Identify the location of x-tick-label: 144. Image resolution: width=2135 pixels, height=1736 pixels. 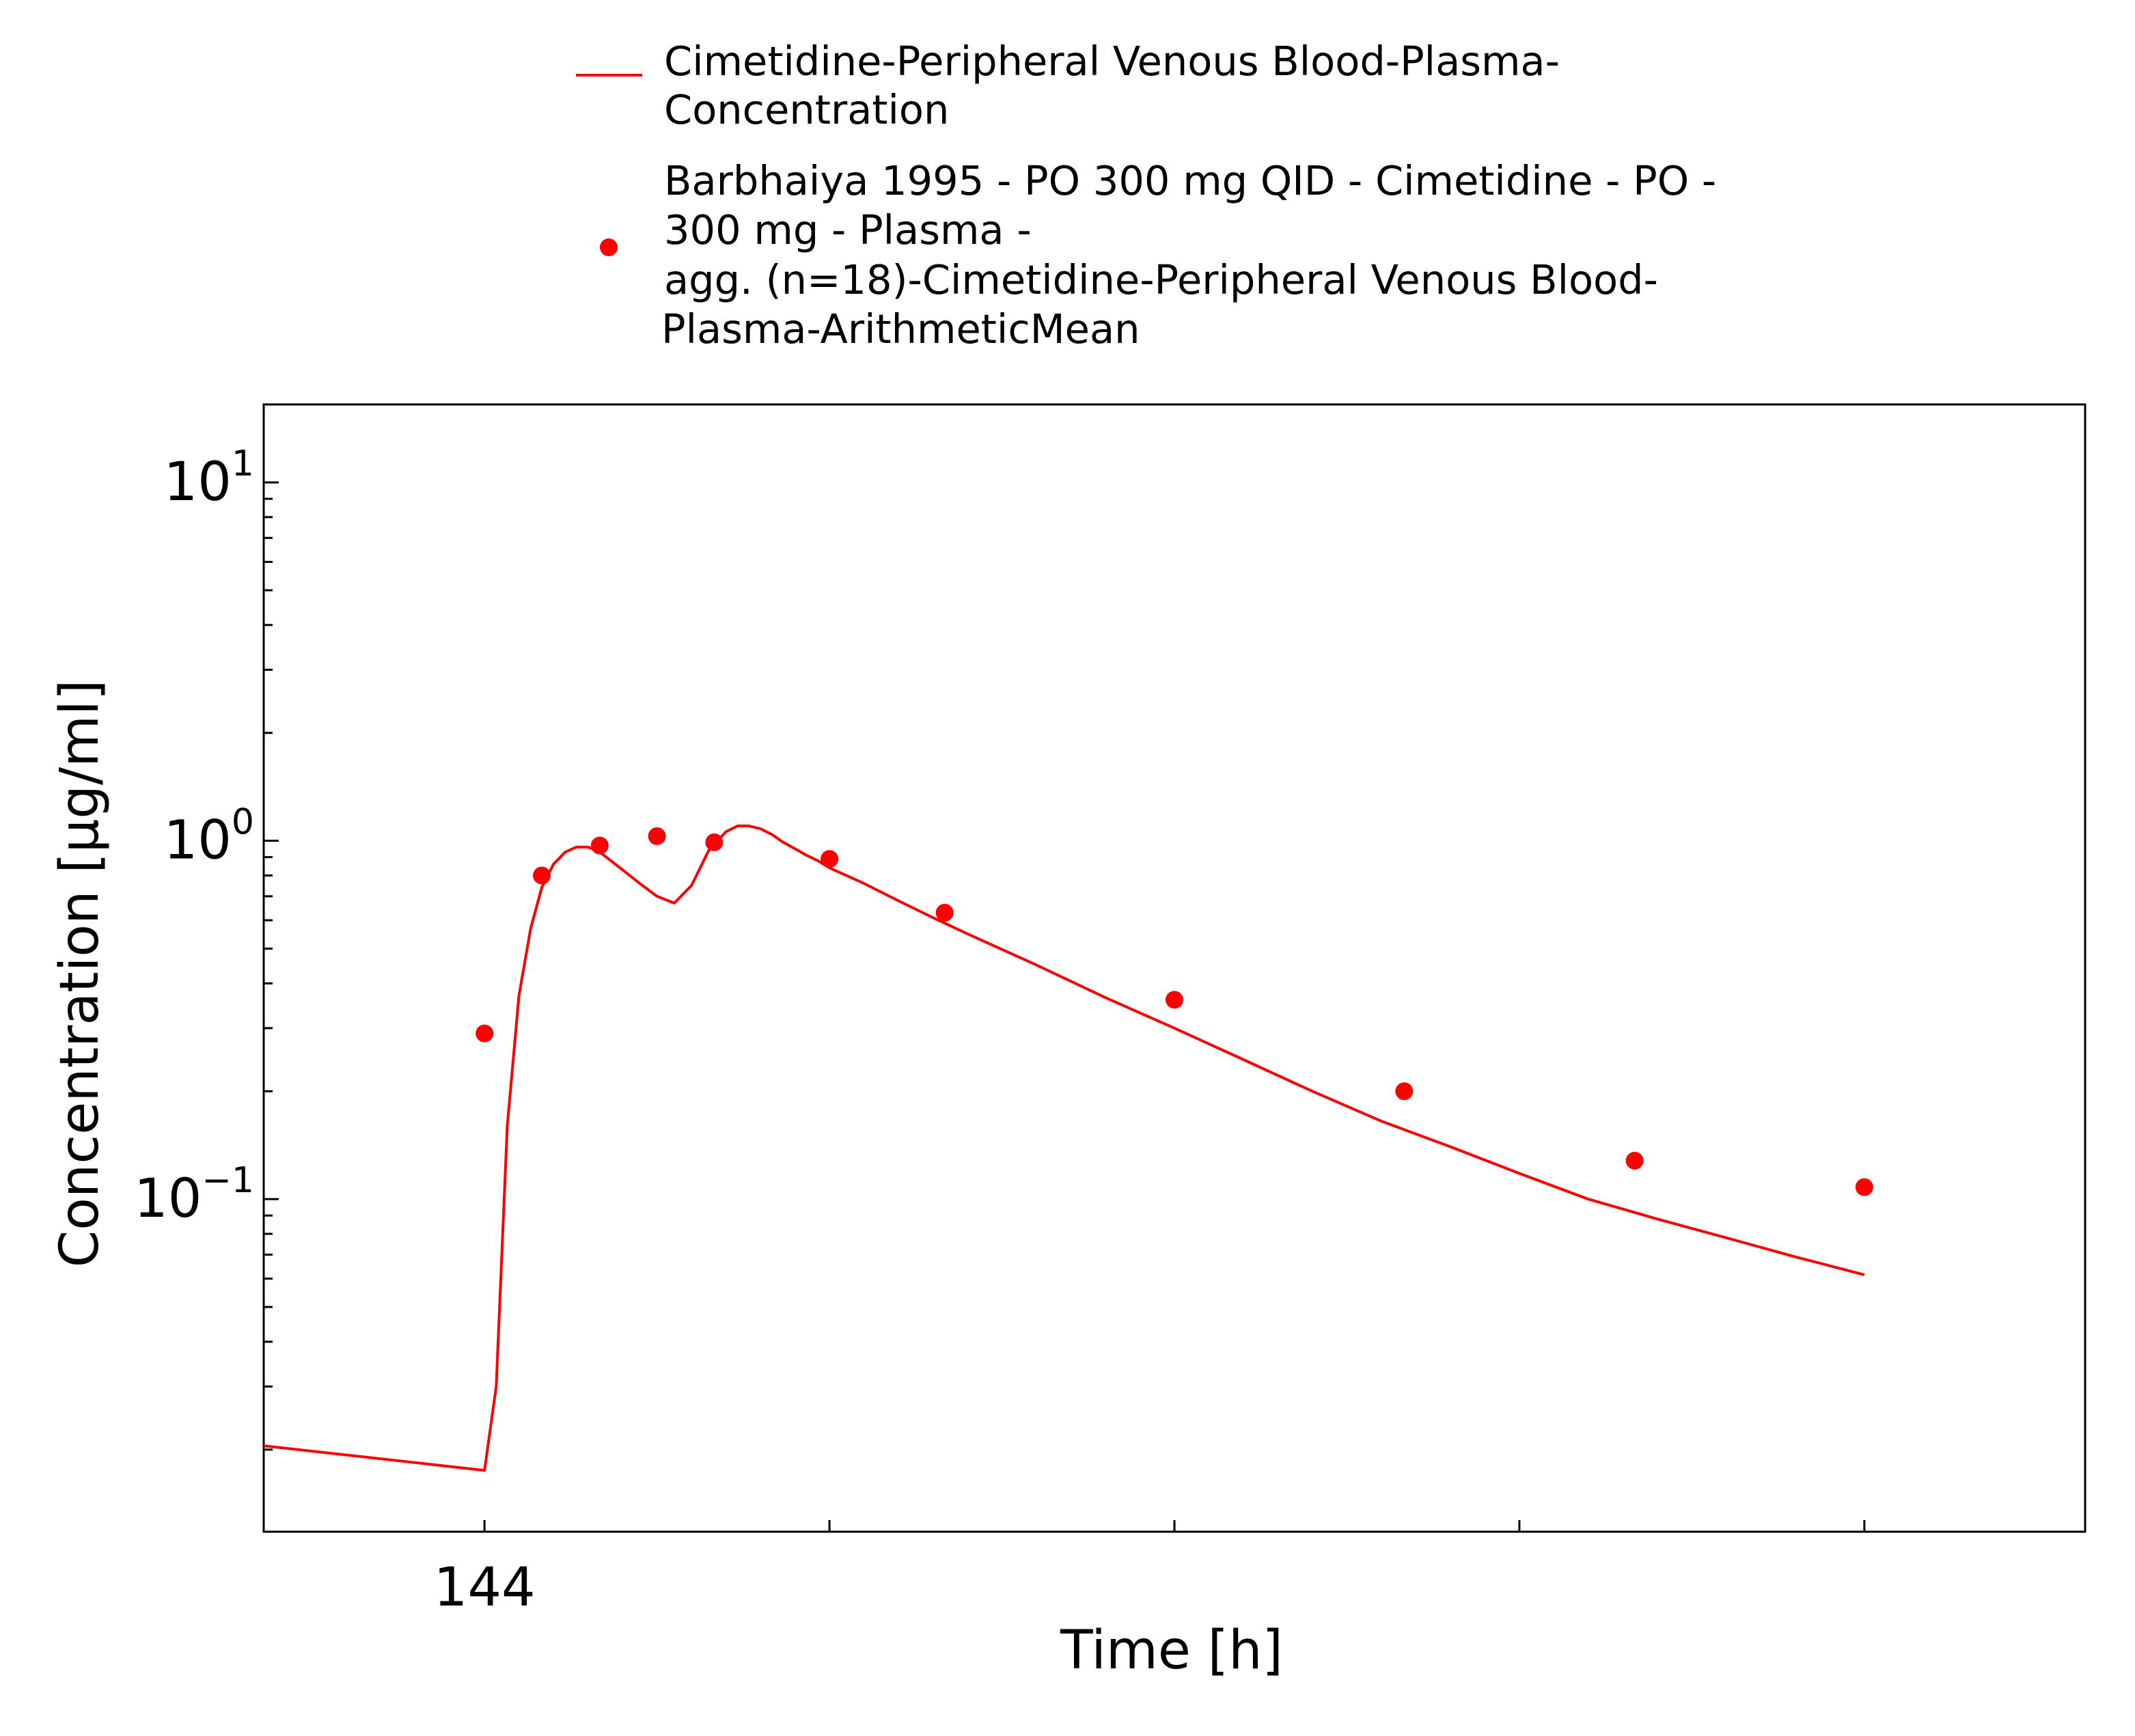
(485, 1587).